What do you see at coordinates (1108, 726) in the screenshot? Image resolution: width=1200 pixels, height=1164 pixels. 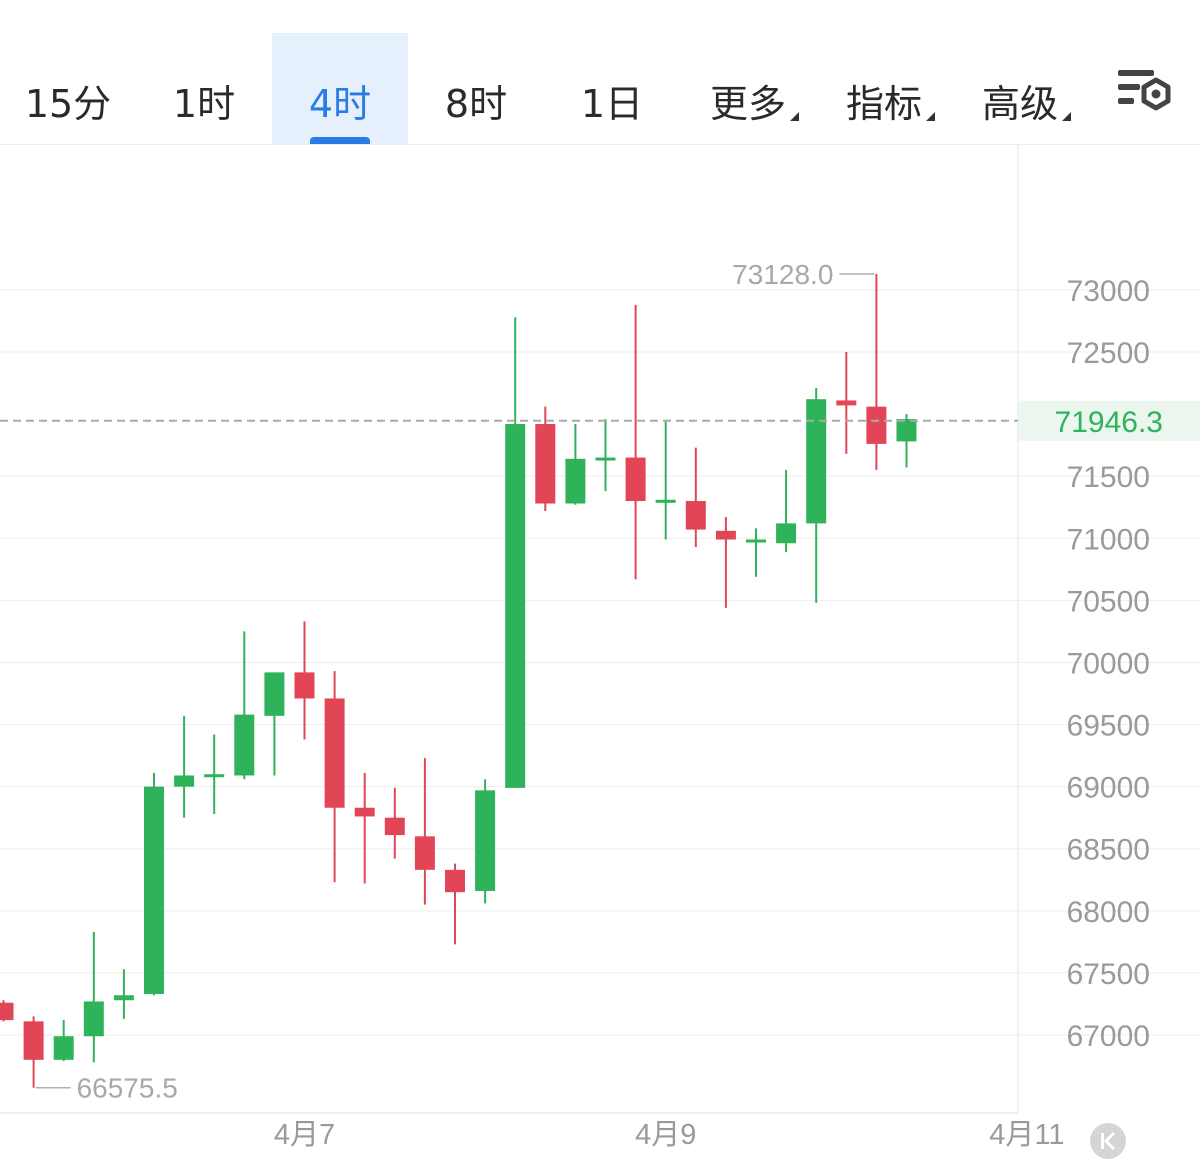 I see `y-tick-label: 69500` at bounding box center [1108, 726].